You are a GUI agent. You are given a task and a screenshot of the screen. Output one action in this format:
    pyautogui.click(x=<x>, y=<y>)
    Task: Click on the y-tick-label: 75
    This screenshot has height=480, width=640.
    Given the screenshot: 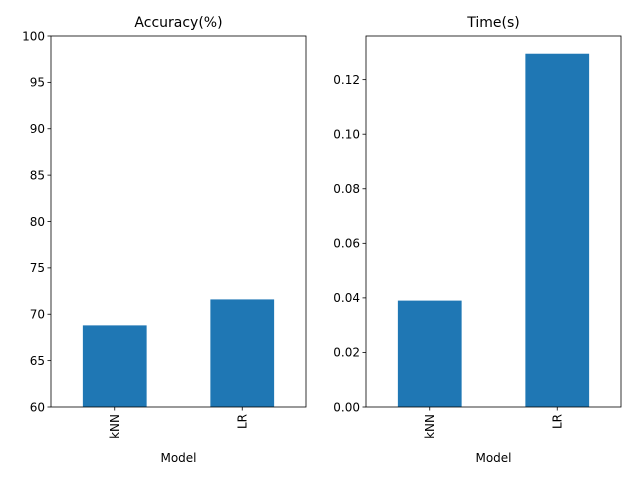 What is the action you would take?
    pyautogui.click(x=37, y=268)
    